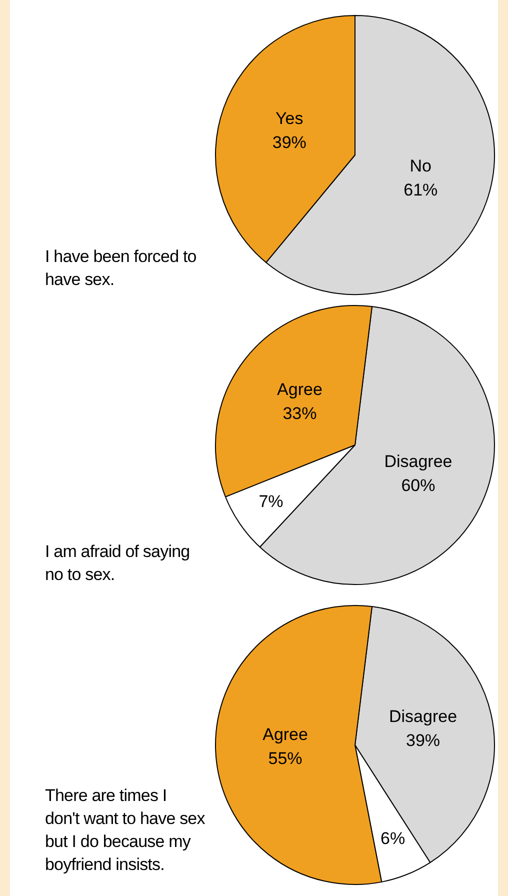 The image size is (508, 896). What do you see at coordinates (418, 486) in the screenshot?
I see `data-label: 60%` at bounding box center [418, 486].